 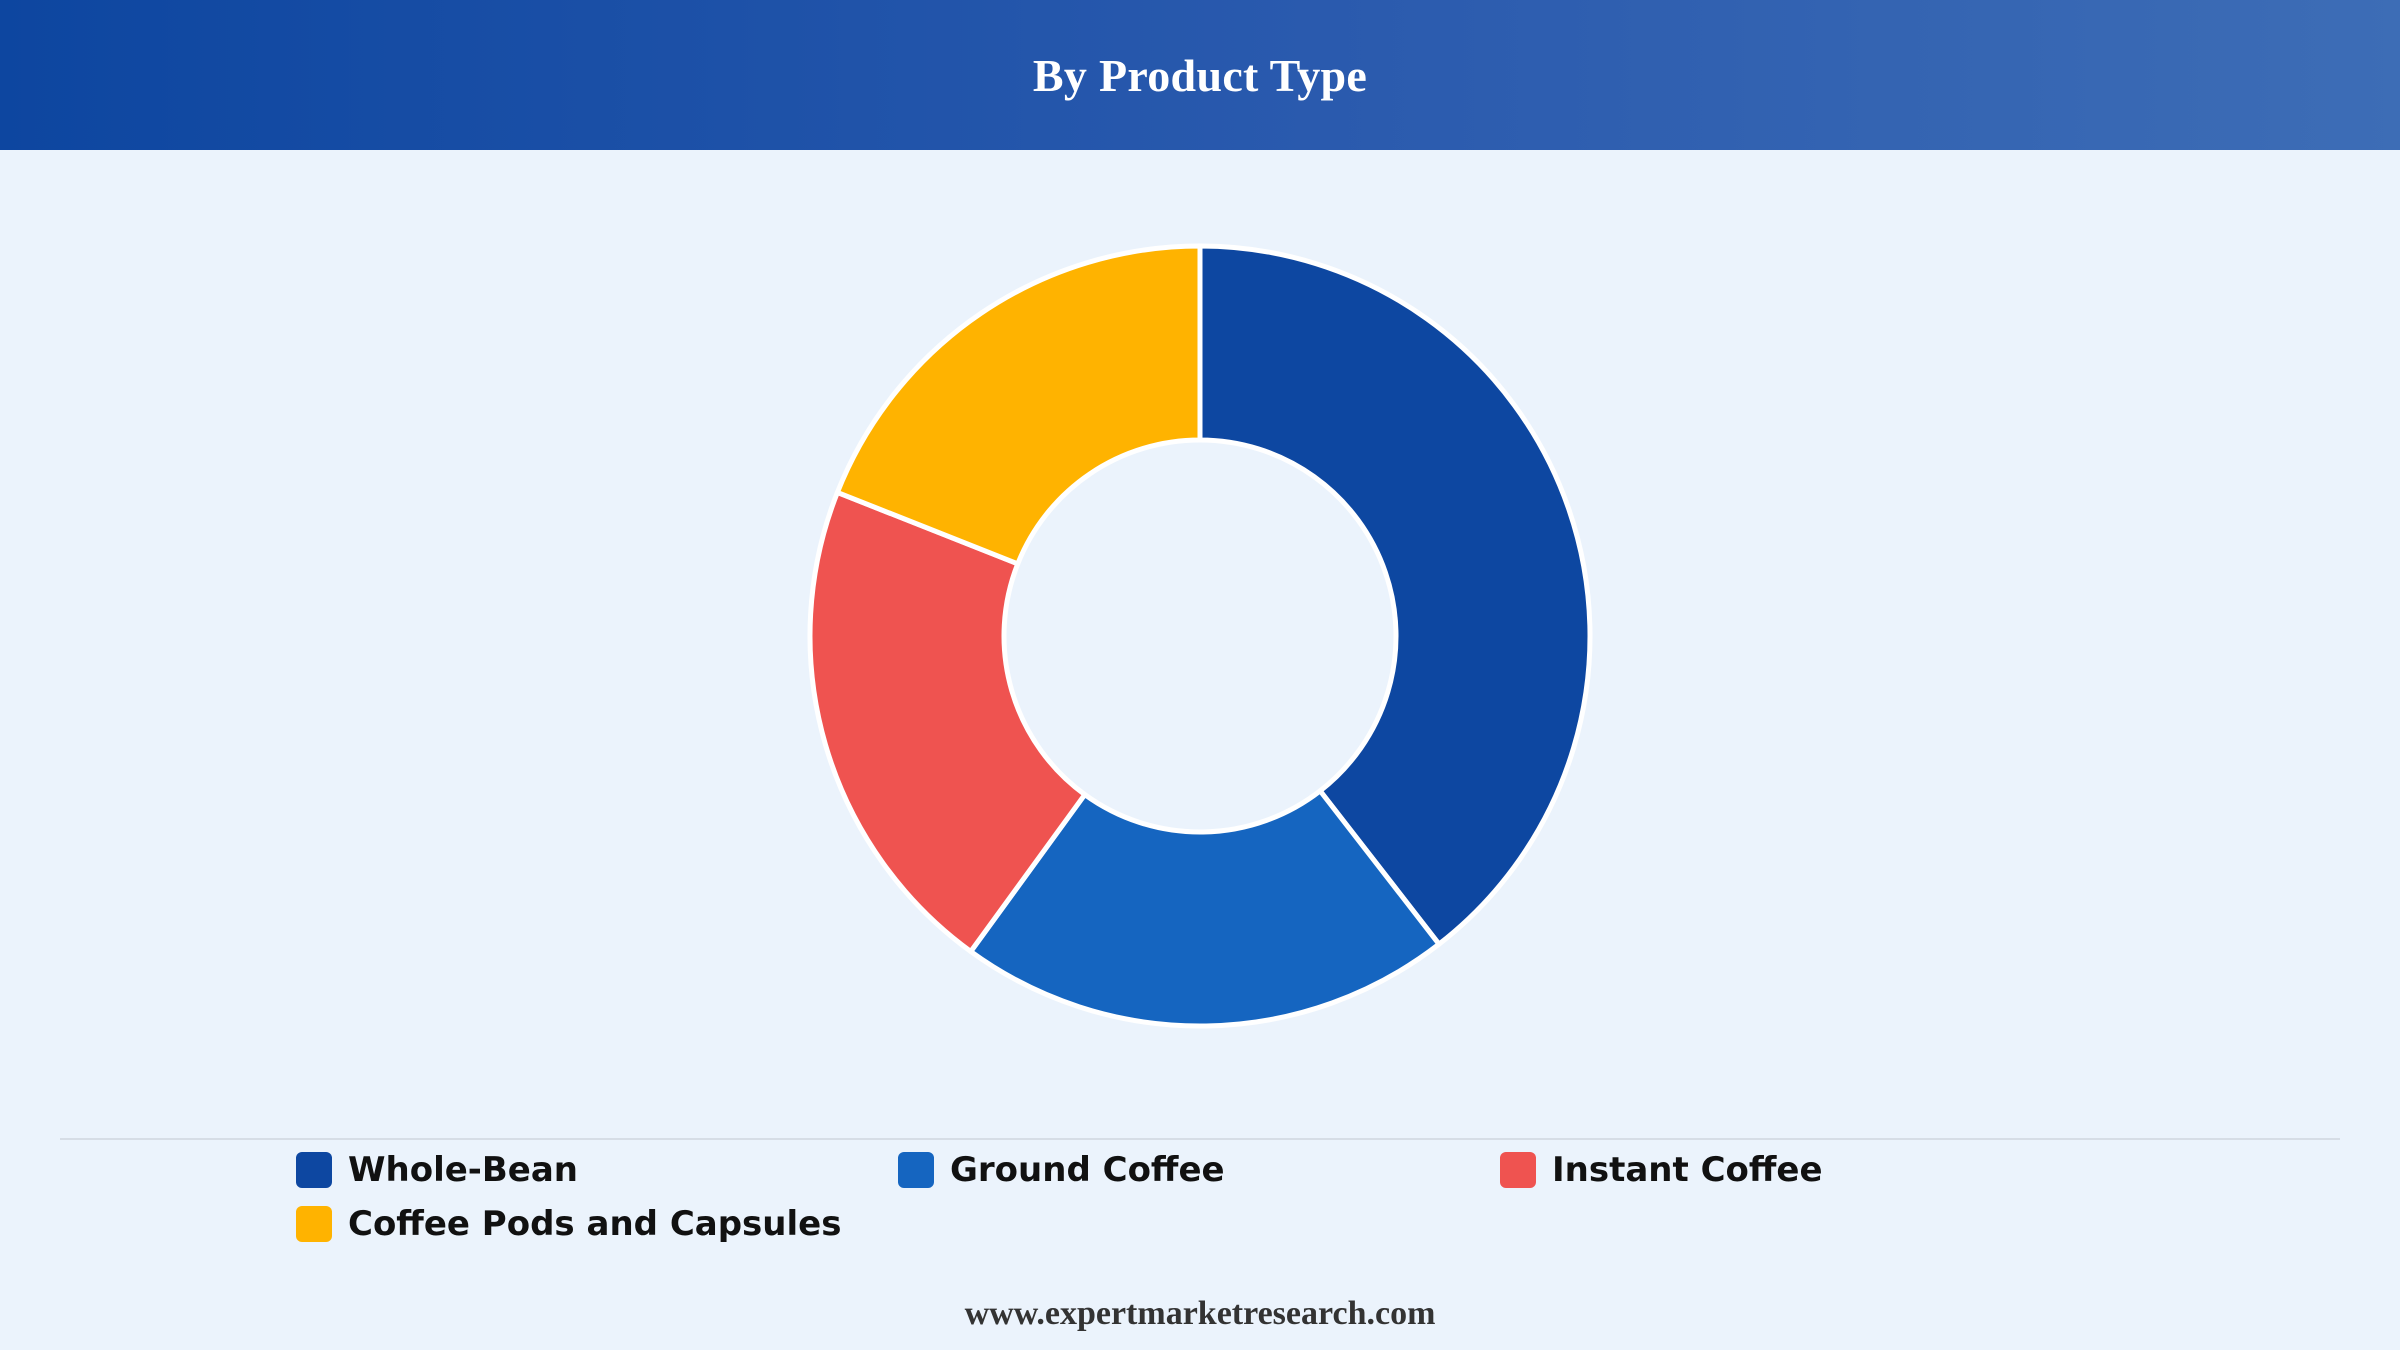 What do you see at coordinates (947, 722) in the screenshot?
I see `slice-instant-coffee: Instant Coffee` at bounding box center [947, 722].